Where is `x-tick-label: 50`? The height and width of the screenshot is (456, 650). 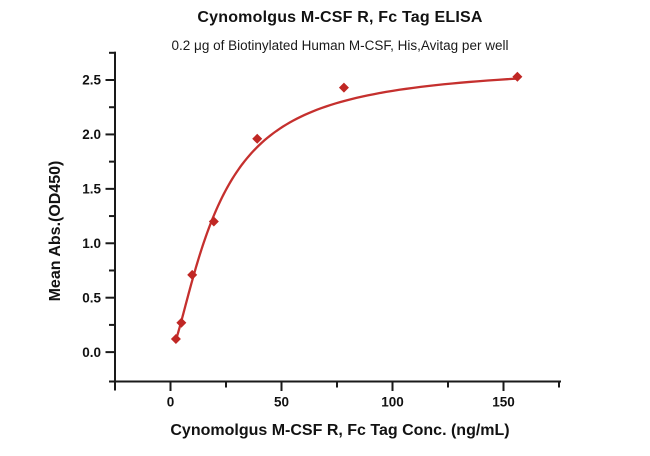 x-tick-label: 50 is located at coordinates (281, 402).